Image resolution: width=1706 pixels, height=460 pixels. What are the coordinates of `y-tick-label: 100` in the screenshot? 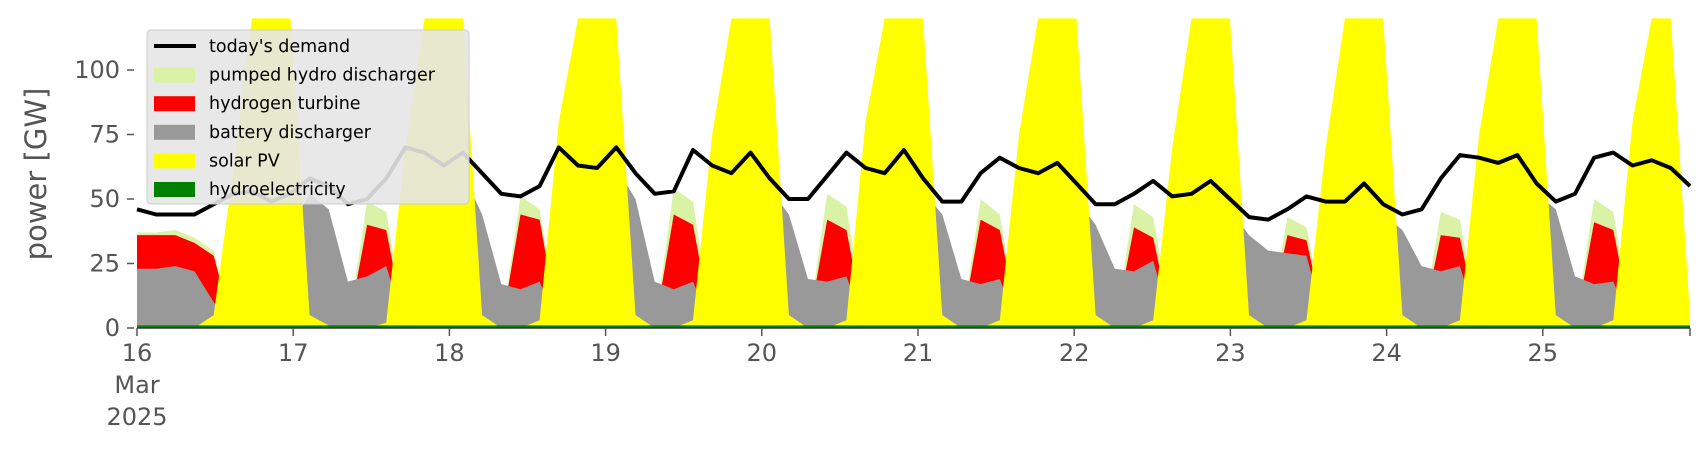 It's located at (97, 70).